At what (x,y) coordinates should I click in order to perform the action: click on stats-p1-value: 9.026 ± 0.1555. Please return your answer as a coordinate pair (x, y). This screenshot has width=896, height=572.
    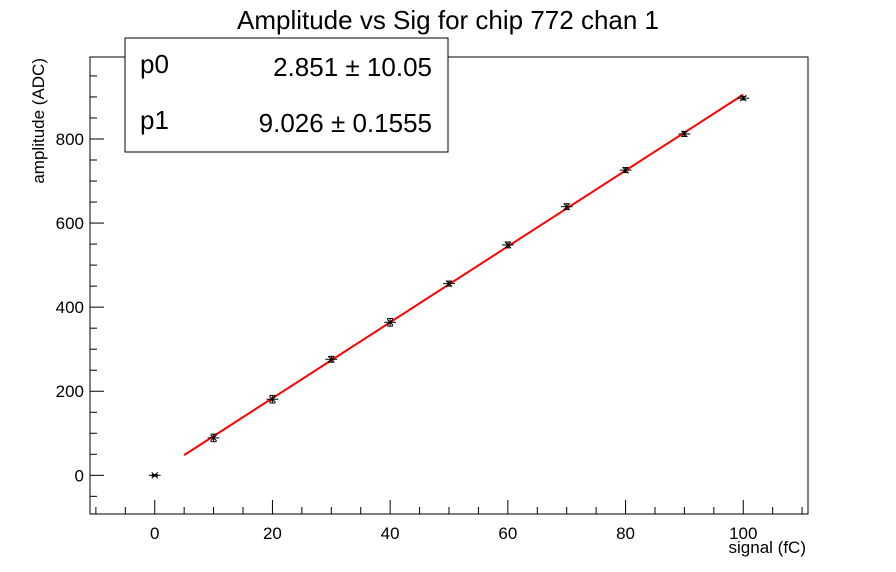
    Looking at the image, I should click on (345, 123).